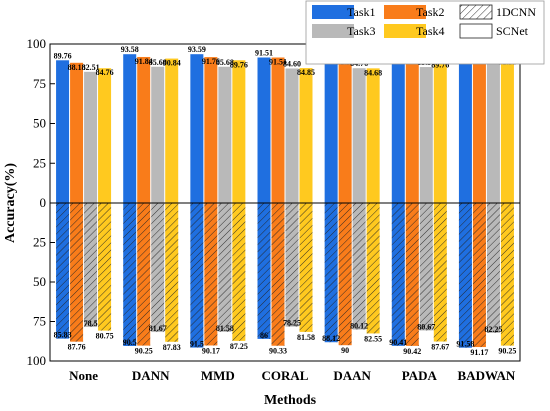  Describe the element at coordinates (292, 323) in the screenshot. I see `data-label-lower-task3-coral: 78.25` at that location.